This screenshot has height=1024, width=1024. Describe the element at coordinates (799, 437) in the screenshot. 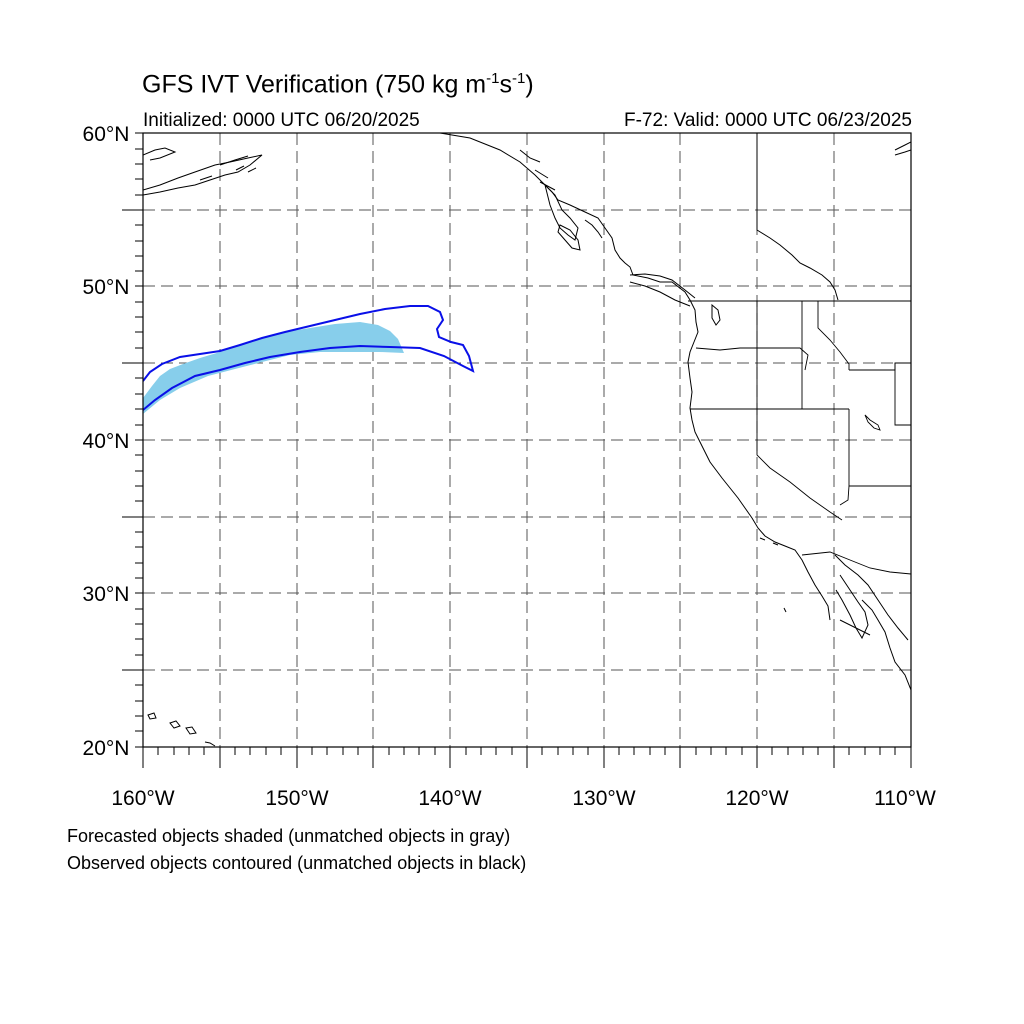

I see `political-borders` at that location.